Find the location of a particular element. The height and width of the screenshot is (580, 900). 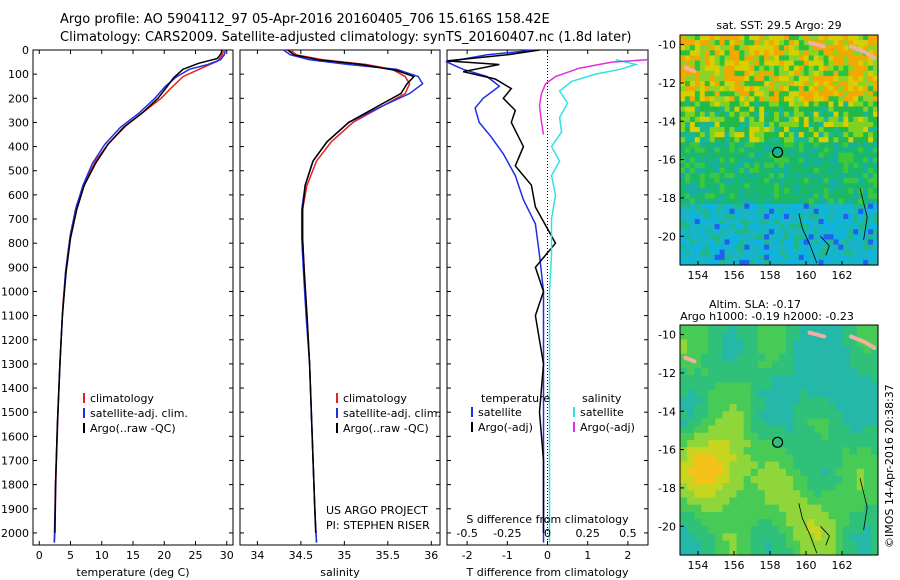

map-y-tick-label: -16 is located at coordinates (667, 160).